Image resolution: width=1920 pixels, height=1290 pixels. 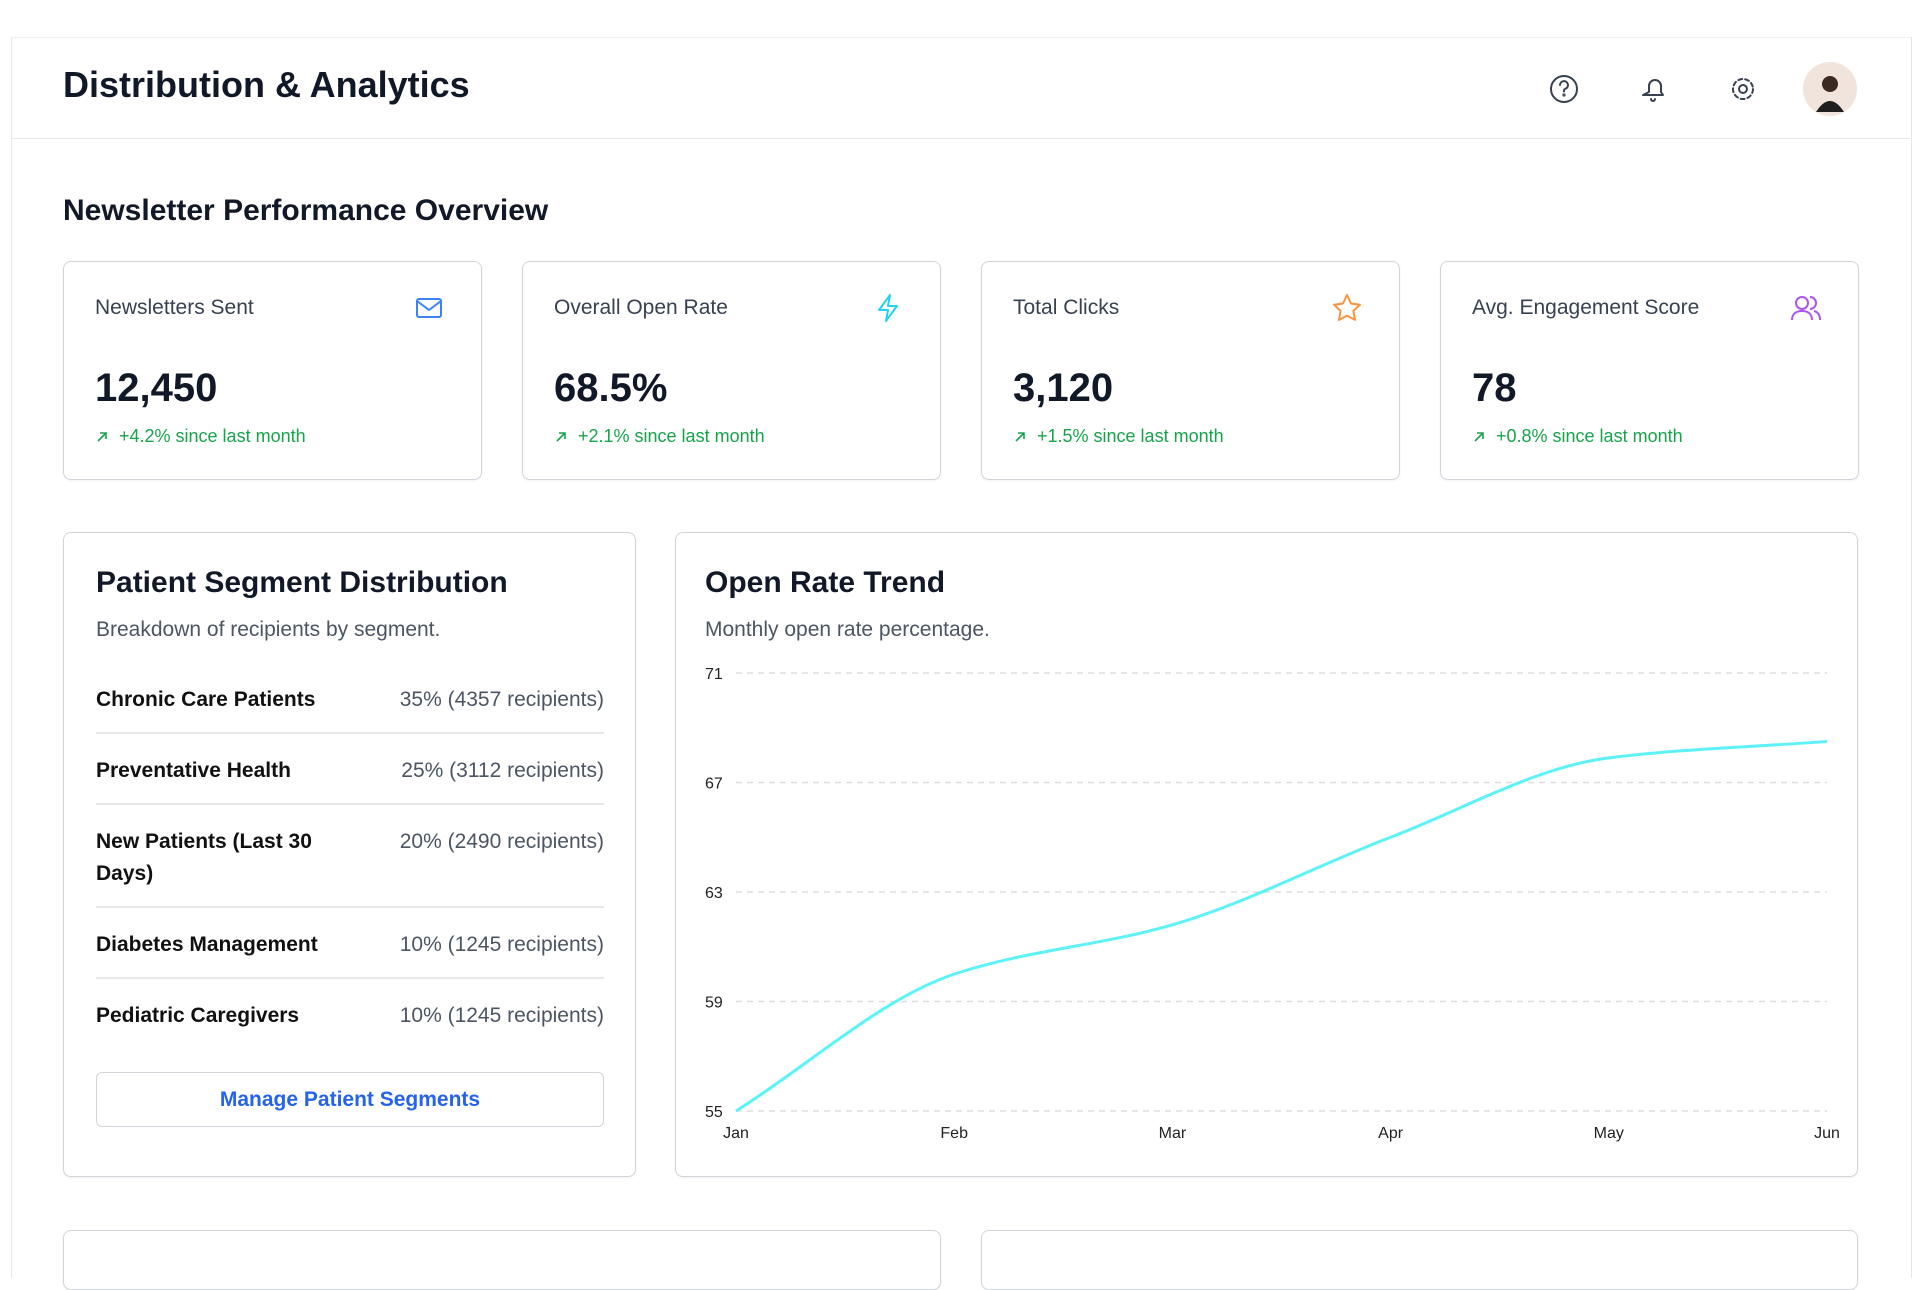 I want to click on header-divider, so click(x=960, y=138).